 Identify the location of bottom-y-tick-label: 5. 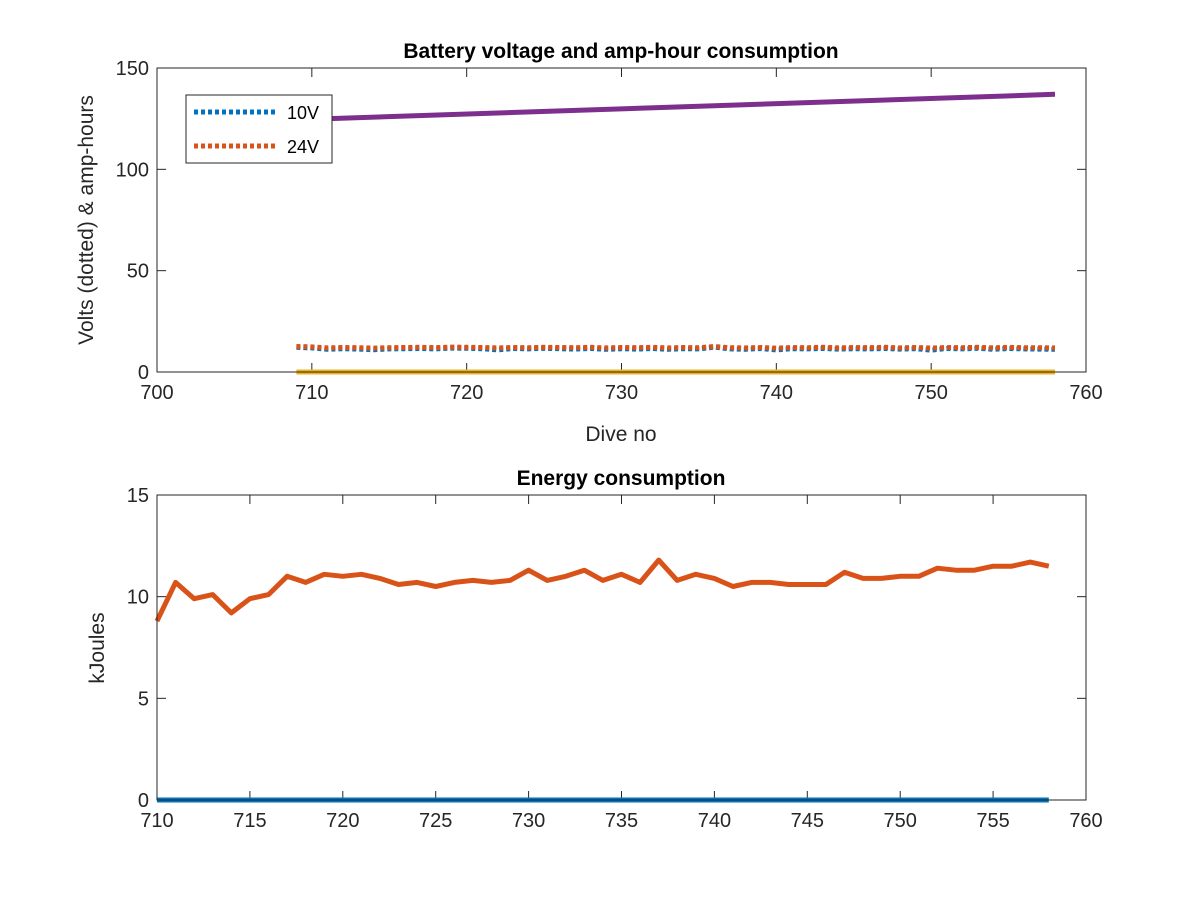
(143, 699).